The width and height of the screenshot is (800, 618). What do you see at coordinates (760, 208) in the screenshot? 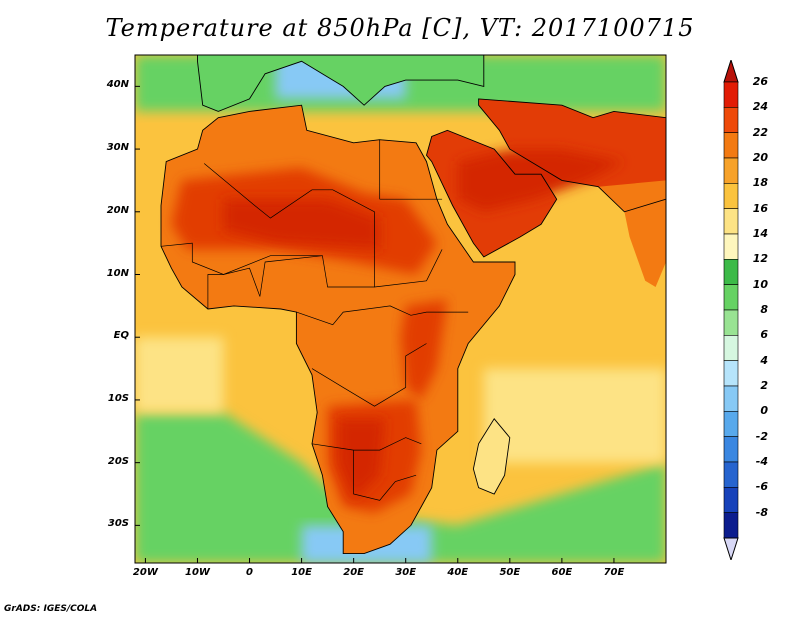
I see `colorbar-label: 16` at bounding box center [760, 208].